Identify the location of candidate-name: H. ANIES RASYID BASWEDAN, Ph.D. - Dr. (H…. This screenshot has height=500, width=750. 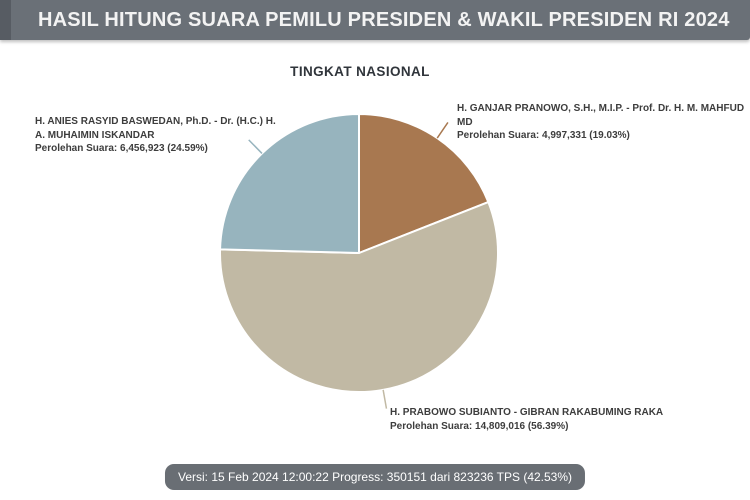
(155, 121).